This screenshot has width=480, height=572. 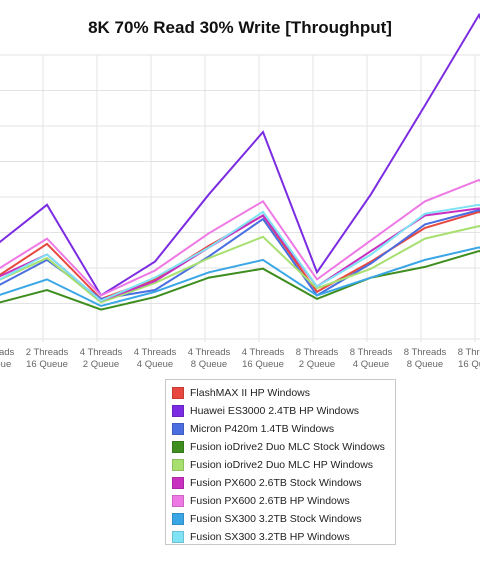 I want to click on legend-label: FlashMAX II HP Windows, so click(x=250, y=393).